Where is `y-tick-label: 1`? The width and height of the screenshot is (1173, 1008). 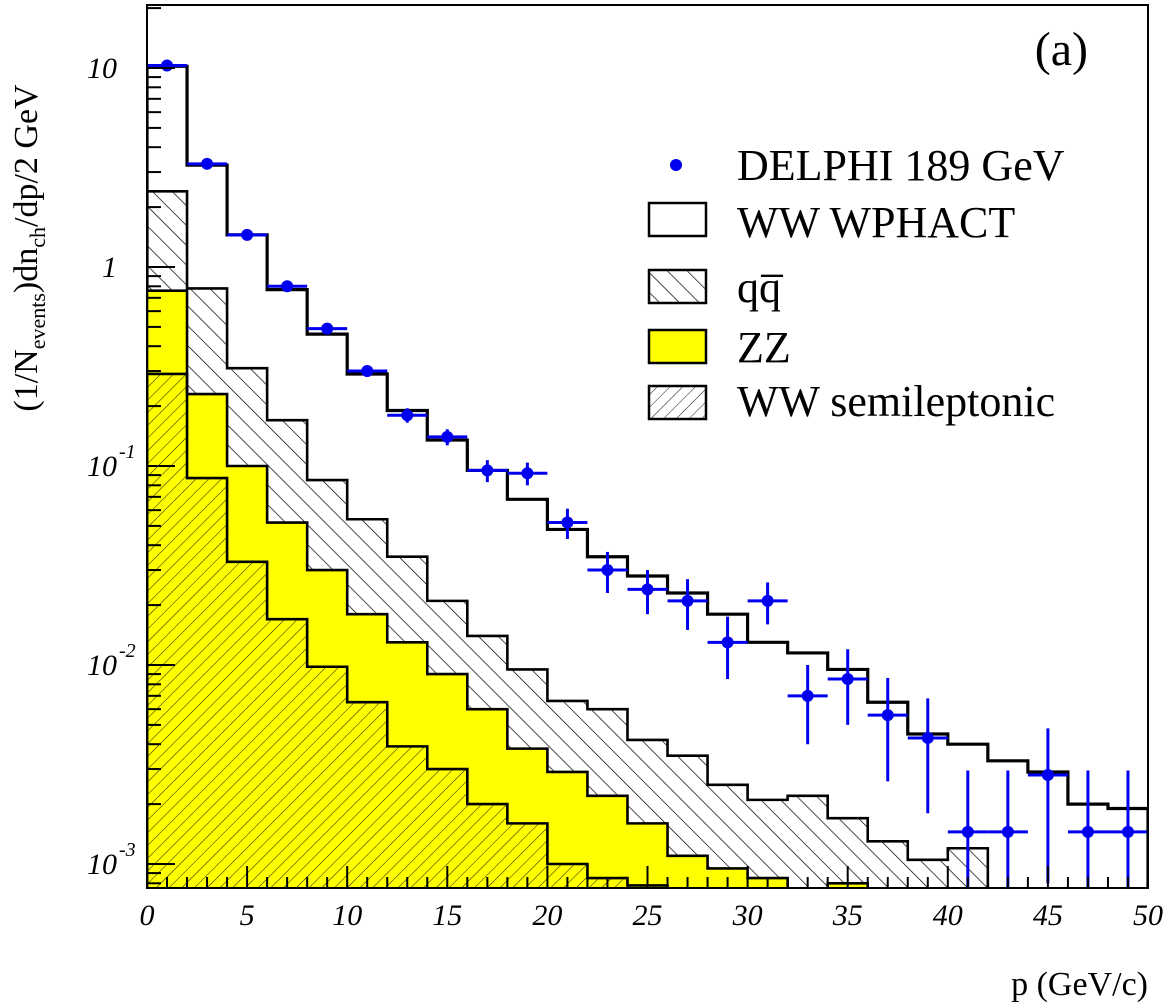
y-tick-label: 1 is located at coordinates (109, 267).